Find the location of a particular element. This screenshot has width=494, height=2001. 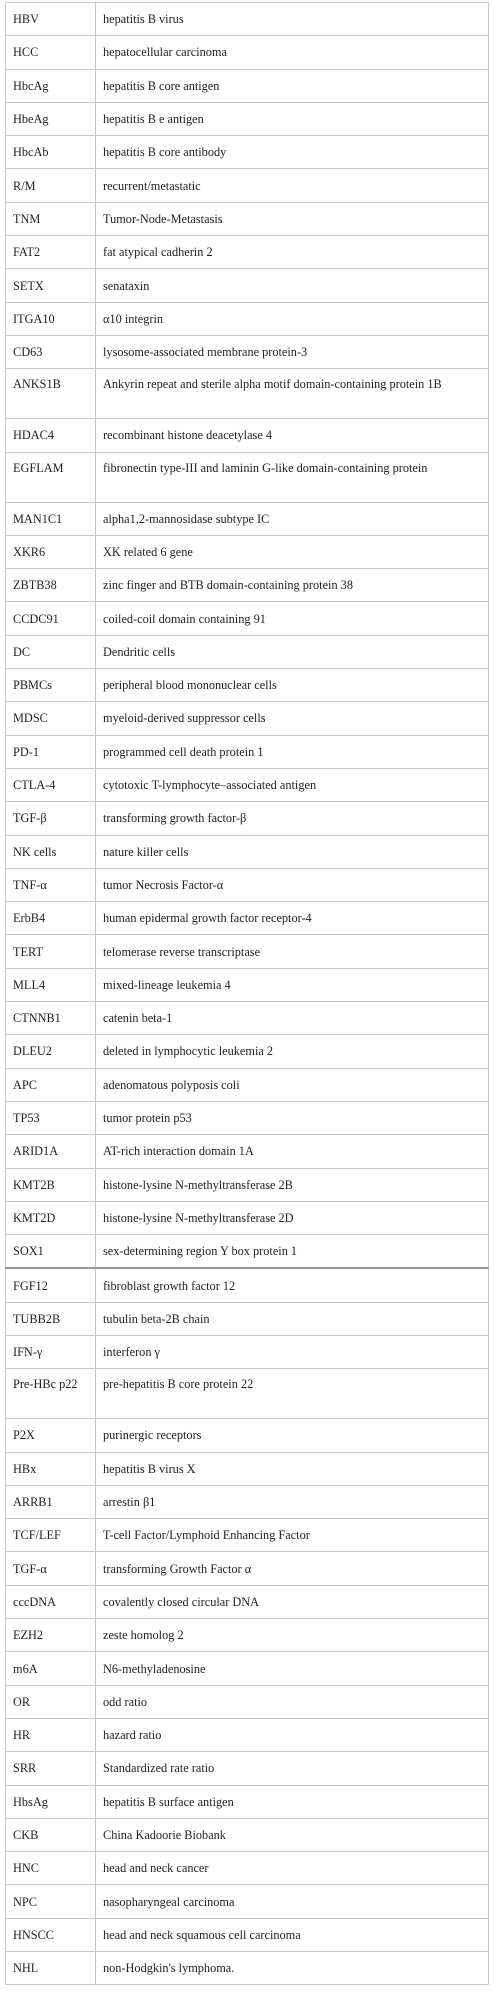

abbreviation-cell: EZH2 is located at coordinates (50, 1635).